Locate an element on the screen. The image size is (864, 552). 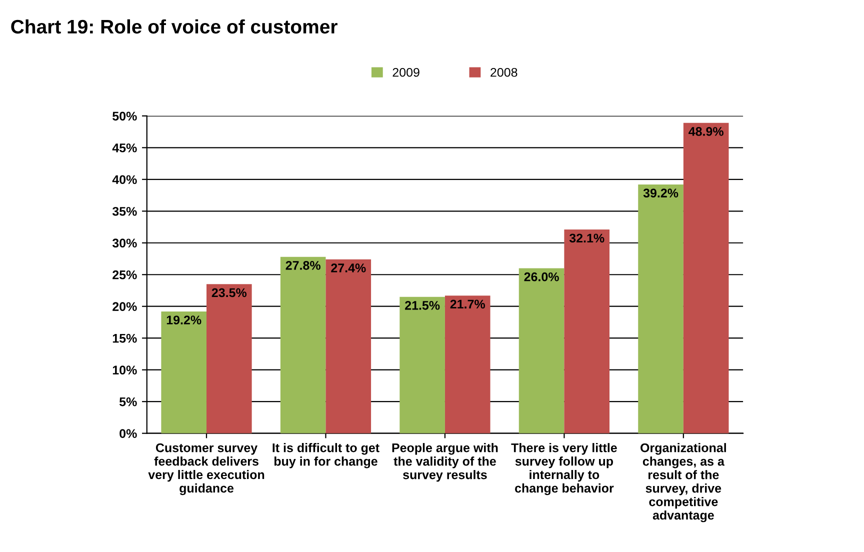
data-label: 27.8% is located at coordinates (303, 265).